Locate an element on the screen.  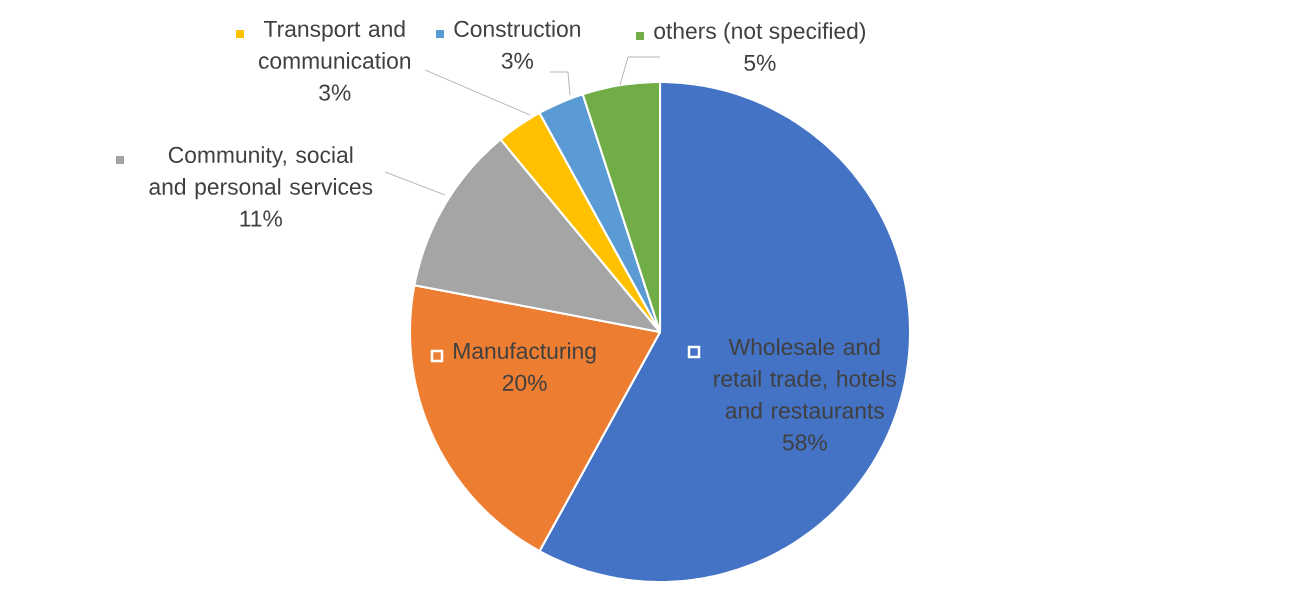
data-label: 58% is located at coordinates (804, 442).